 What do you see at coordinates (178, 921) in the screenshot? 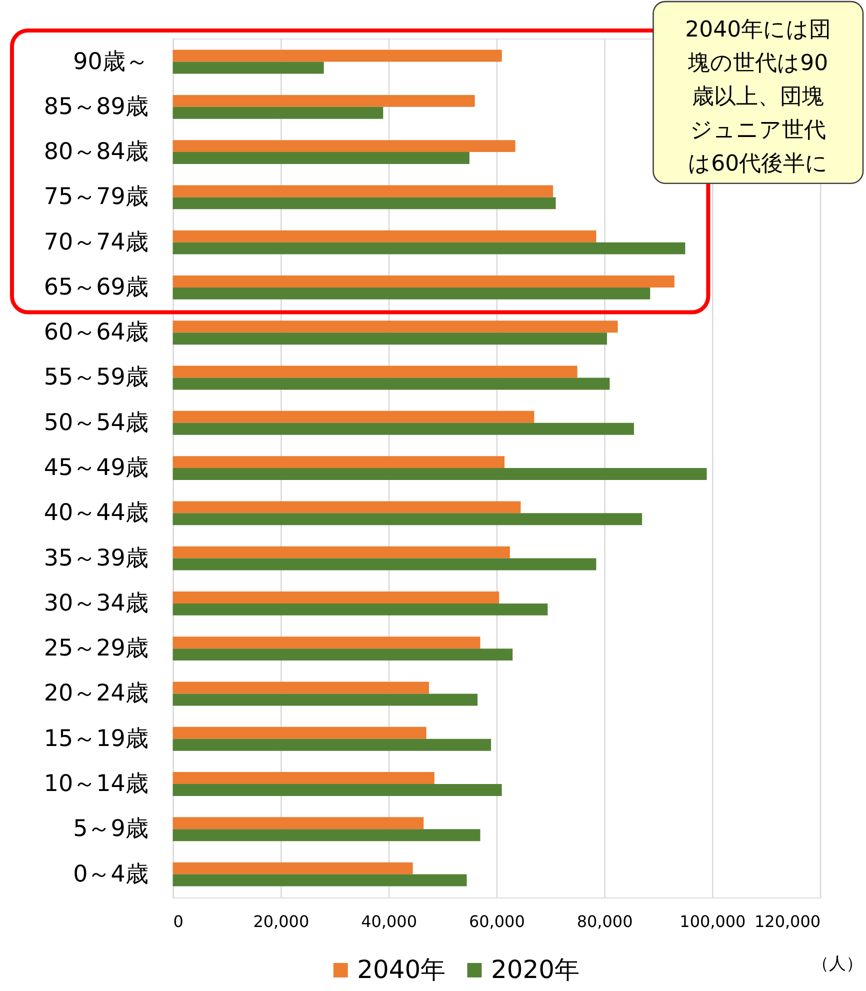
I see `x-tick-label: 0` at bounding box center [178, 921].